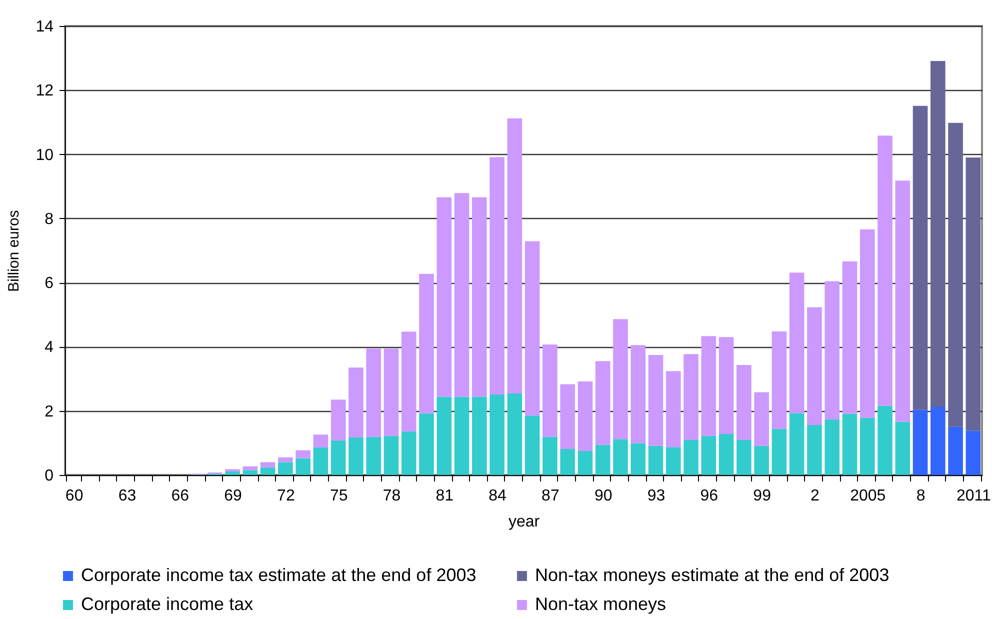 This screenshot has height=619, width=992. I want to click on x-tick-label: 2005, so click(868, 496).